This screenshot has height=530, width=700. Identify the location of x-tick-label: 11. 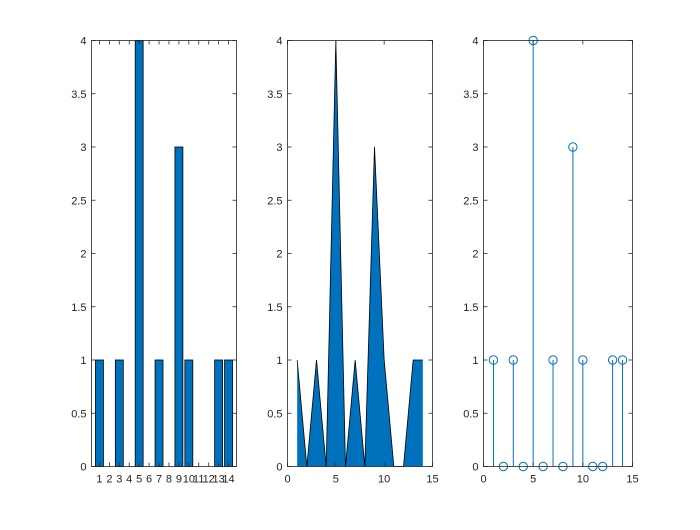
(198, 480).